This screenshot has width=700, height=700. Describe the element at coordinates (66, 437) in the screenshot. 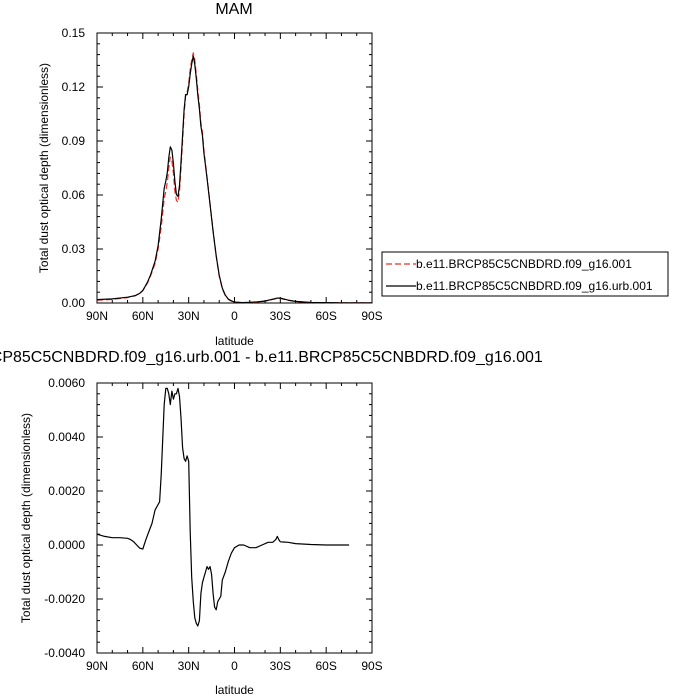

I see `y-tick-label: 0.0040` at that location.